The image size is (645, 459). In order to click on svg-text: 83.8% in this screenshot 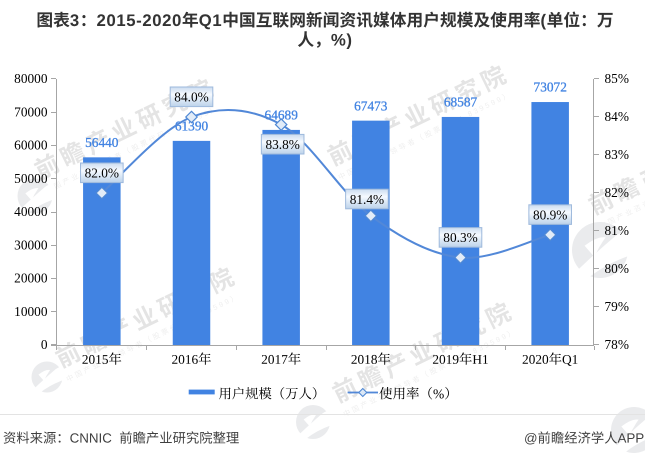, I will do `click(282, 144)`.